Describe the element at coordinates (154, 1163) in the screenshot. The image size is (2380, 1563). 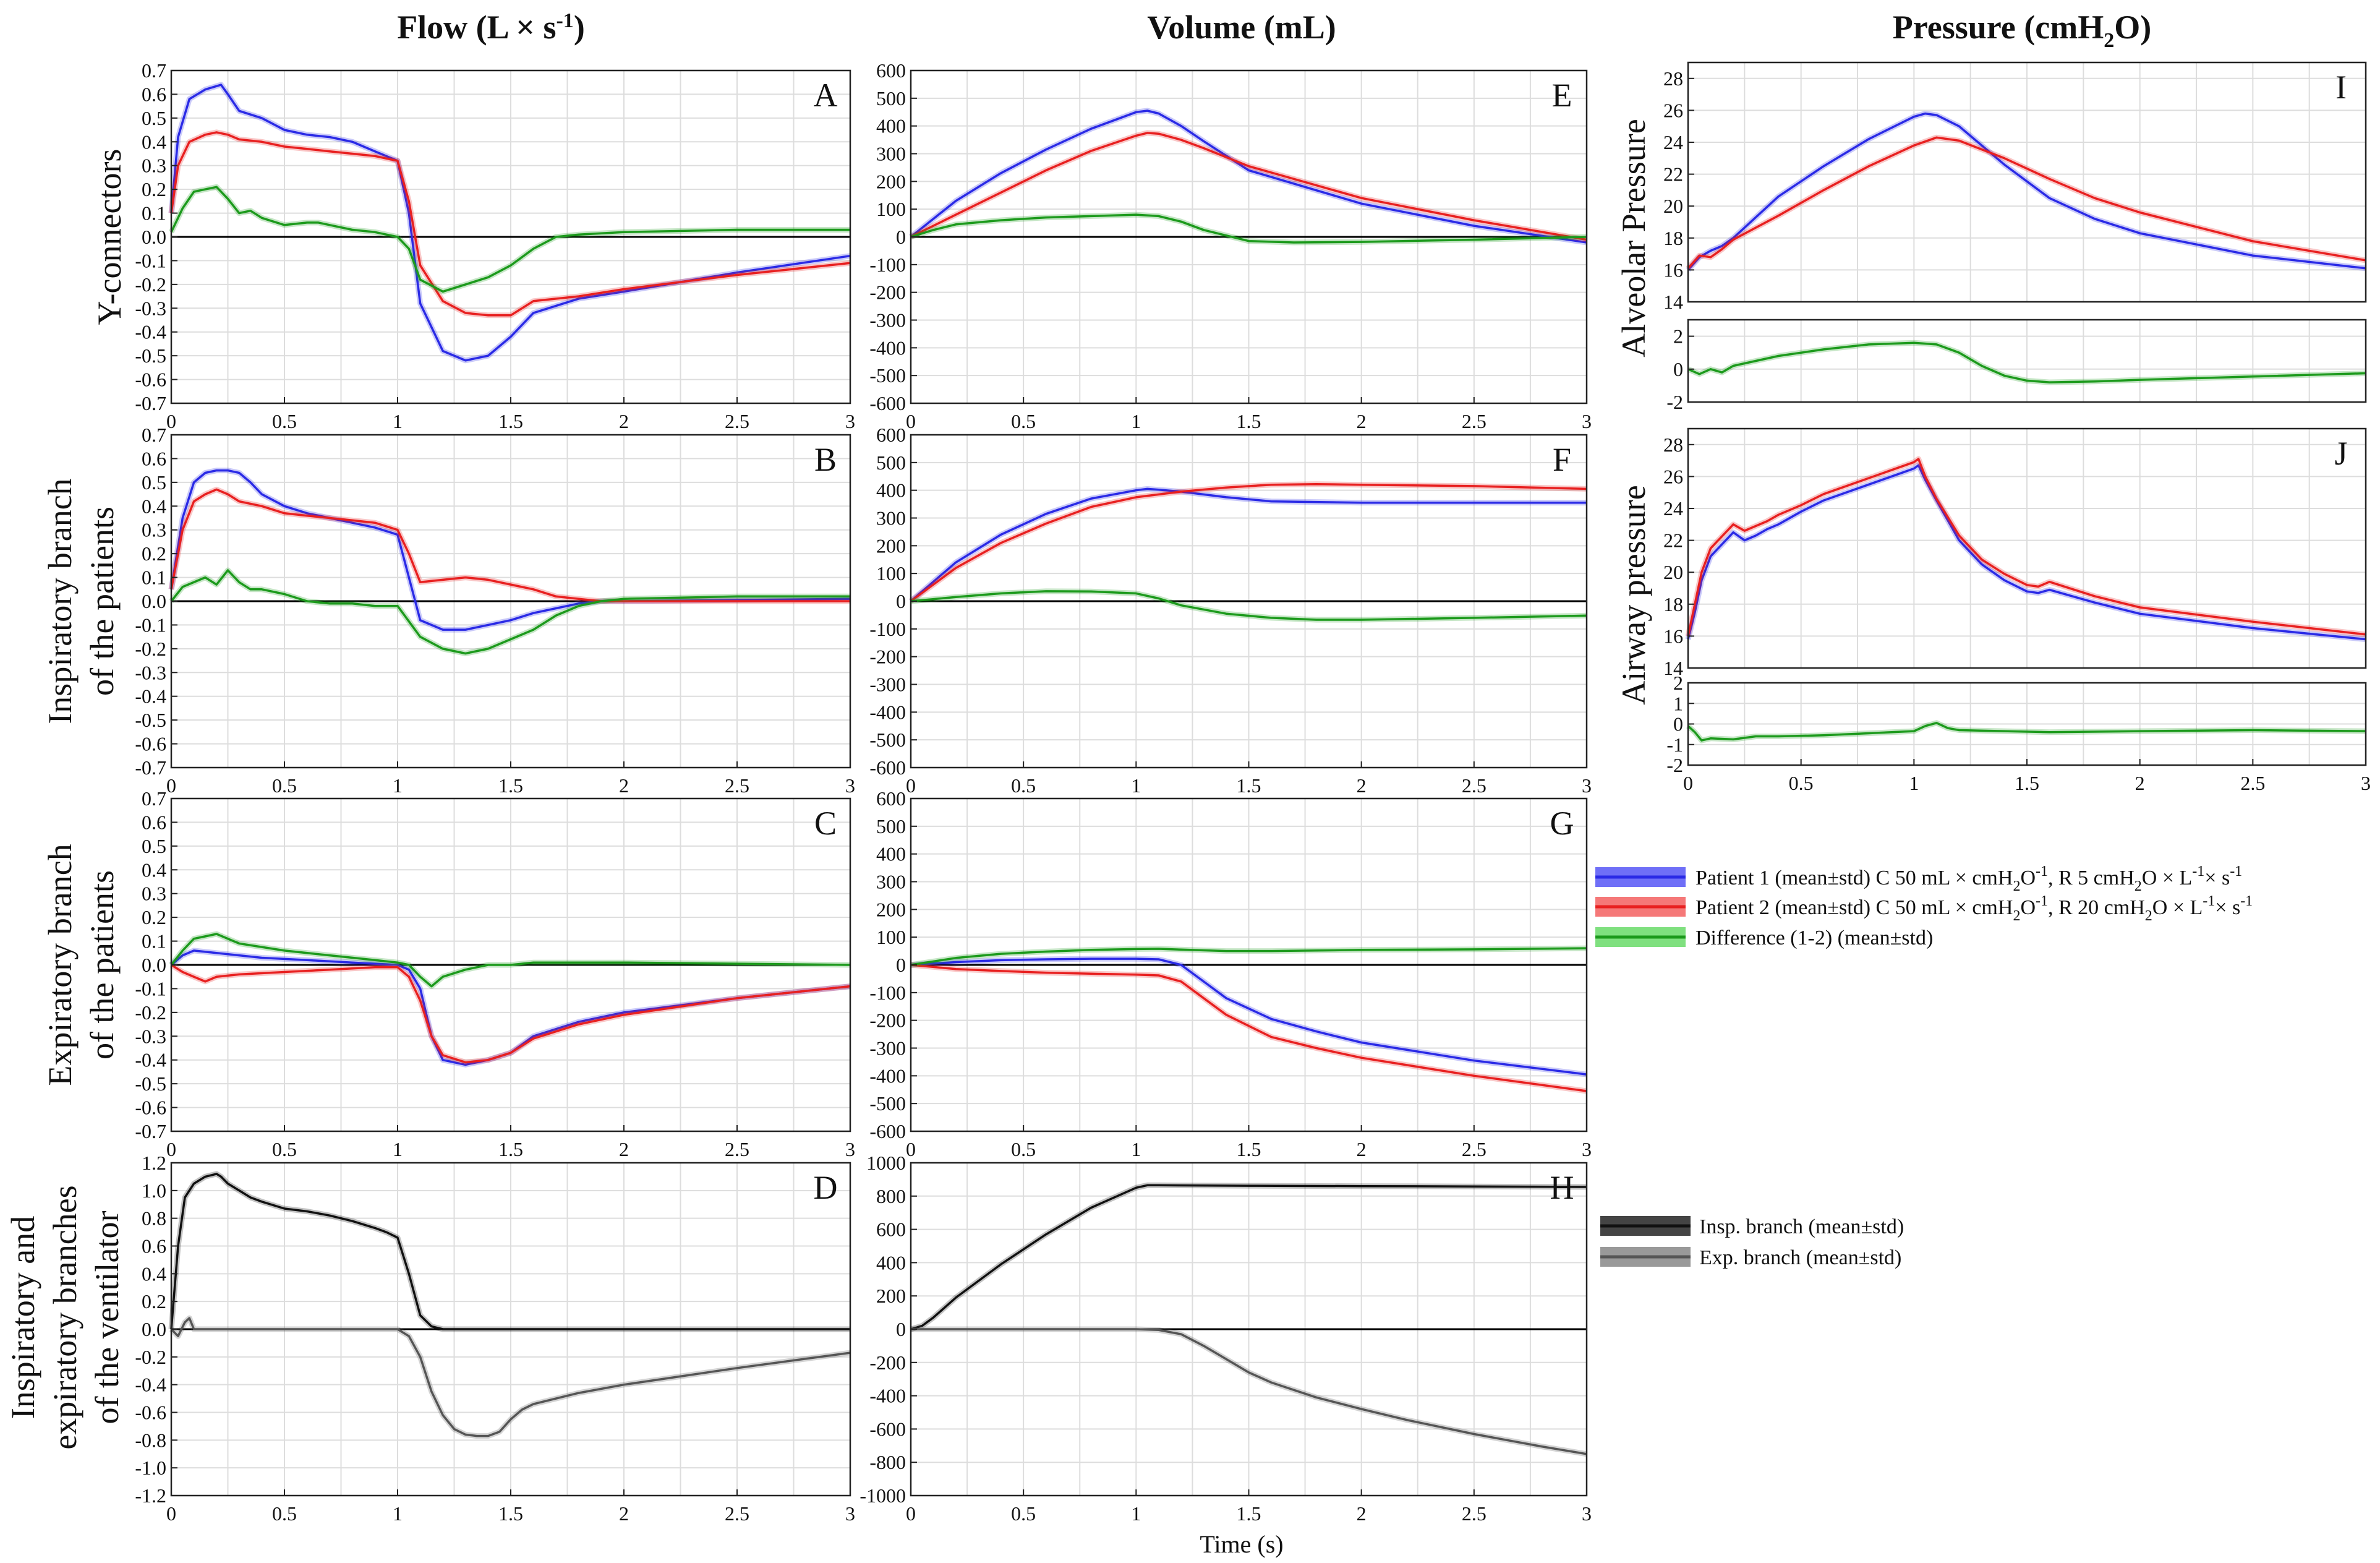
I see `y-tick-label: 1.2` at that location.